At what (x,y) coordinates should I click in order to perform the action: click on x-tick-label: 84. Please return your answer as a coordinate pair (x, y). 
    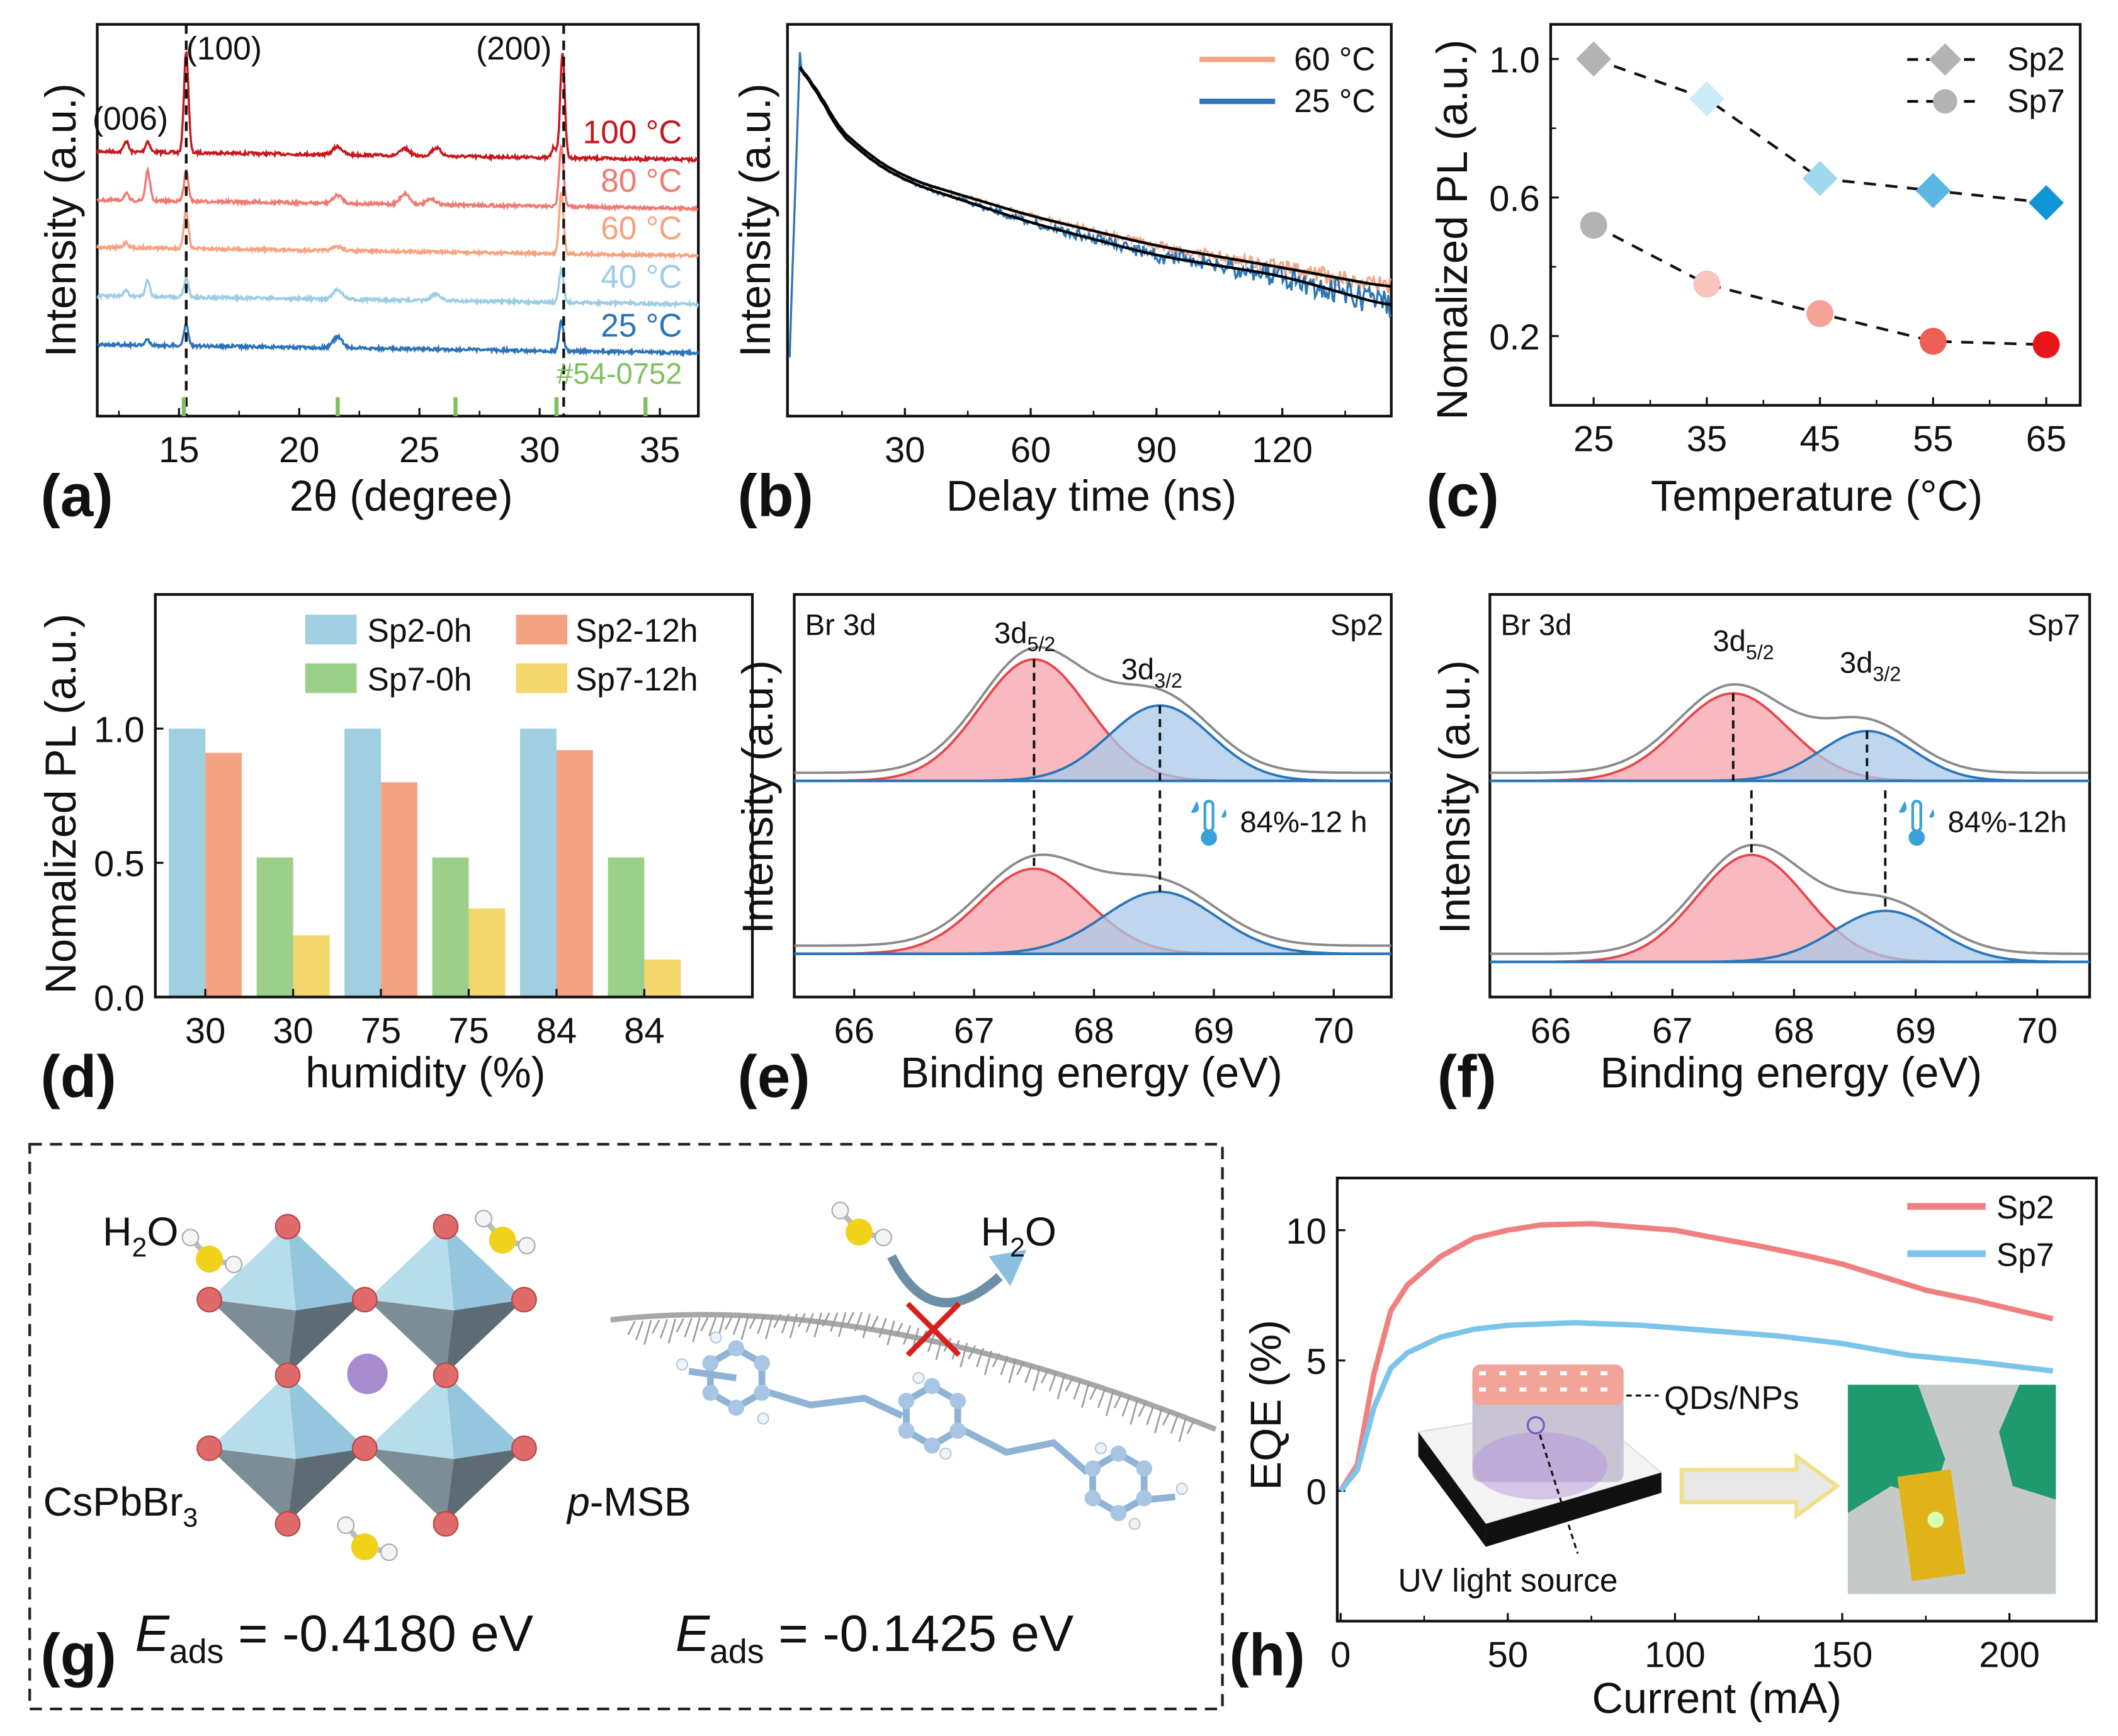
    Looking at the image, I should click on (644, 1031).